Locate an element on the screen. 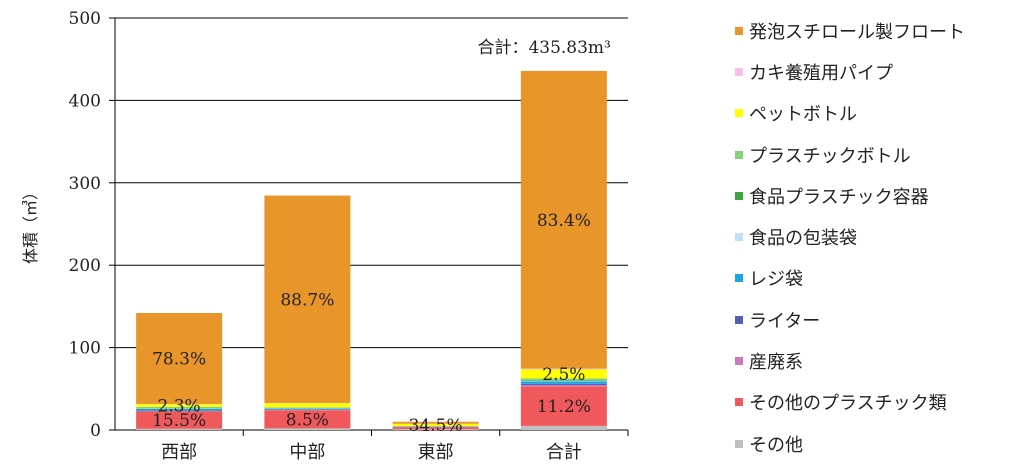 This screenshot has height=468, width=1016. x-tick-label: 合計 is located at coordinates (564, 452).